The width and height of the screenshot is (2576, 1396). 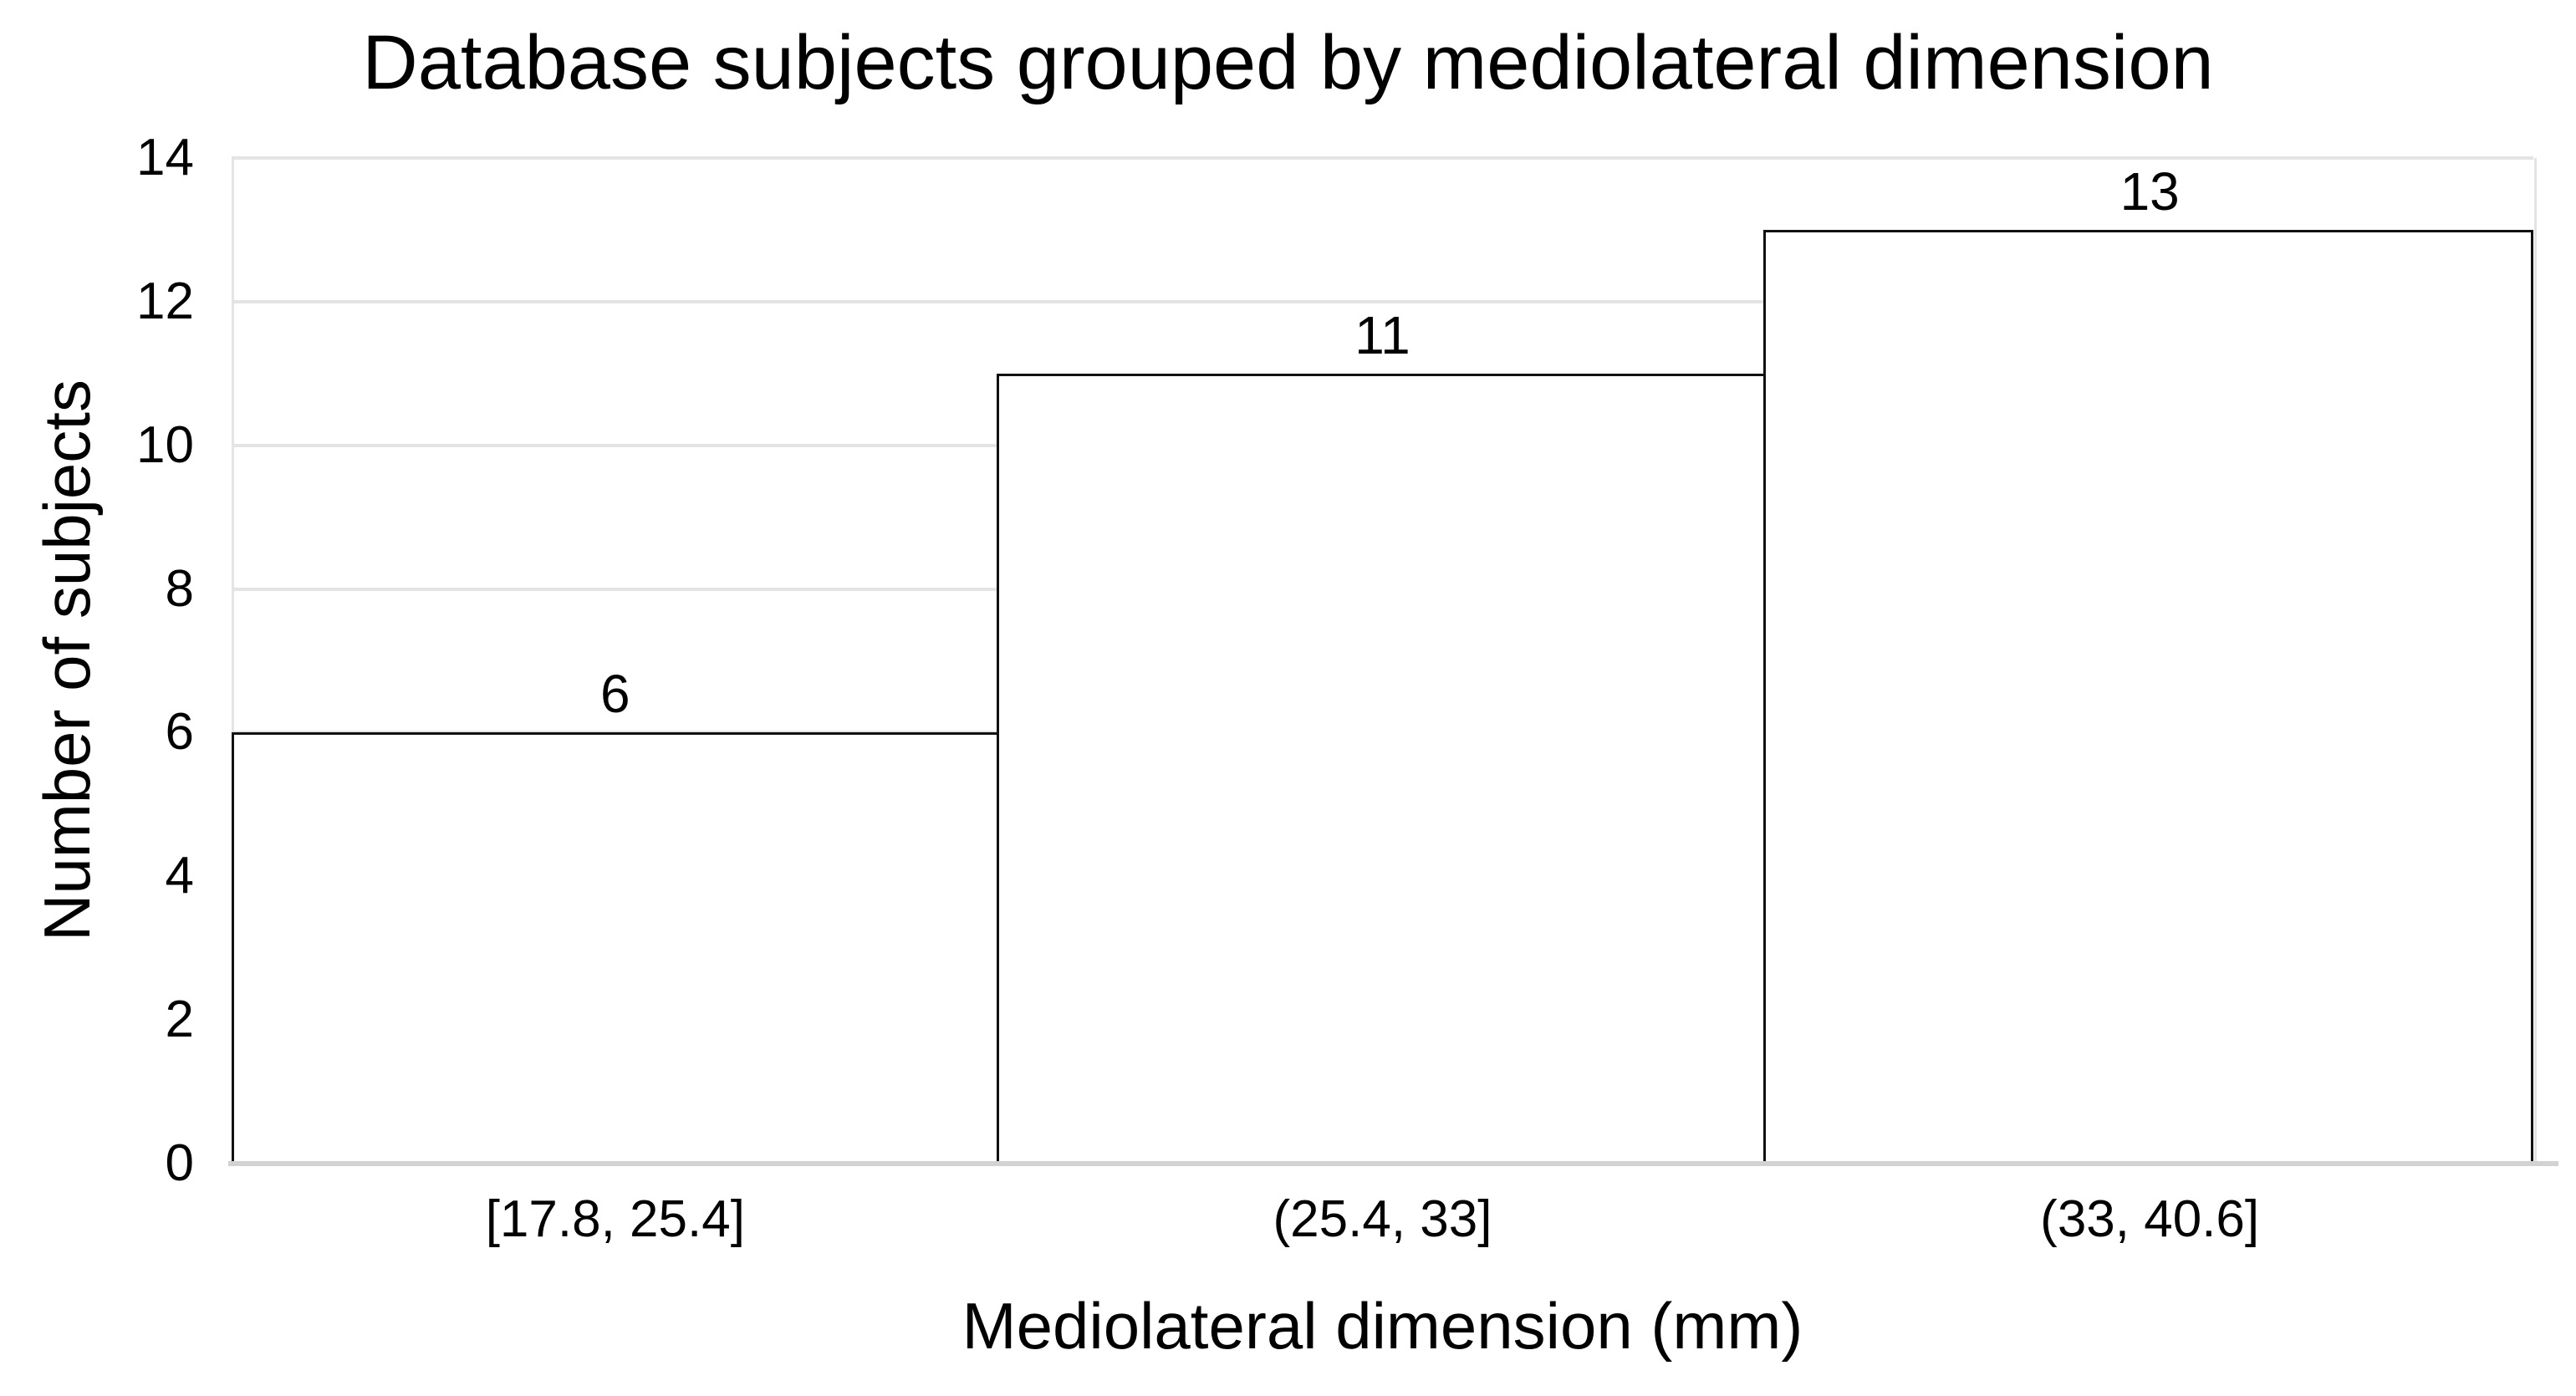 I want to click on y-tick-label: 6, so click(x=180, y=732).